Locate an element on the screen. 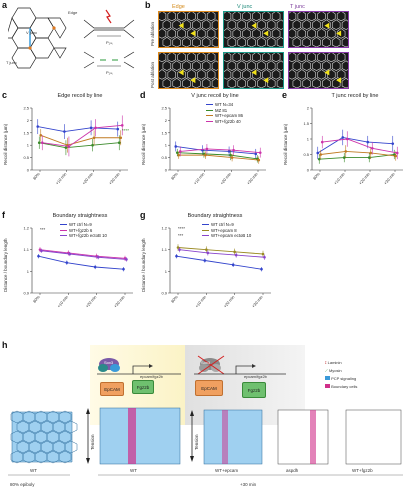 The width and height of the screenshot is (415, 500). chart-tjunc-recoil: 0 0.5 1 1.5 2 80% +10 min +20 min +30 min is located at coordinates (353, 146).